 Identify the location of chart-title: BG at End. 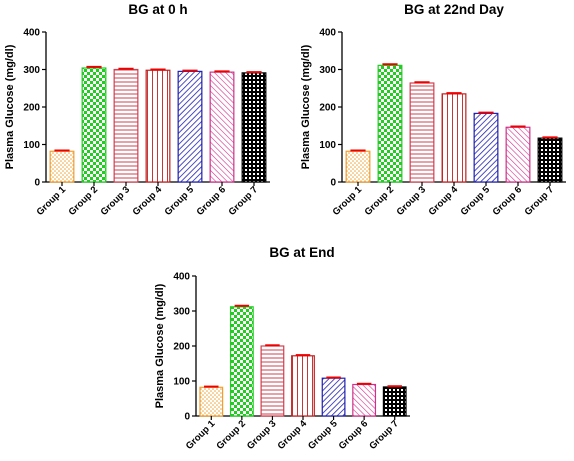
(301, 252).